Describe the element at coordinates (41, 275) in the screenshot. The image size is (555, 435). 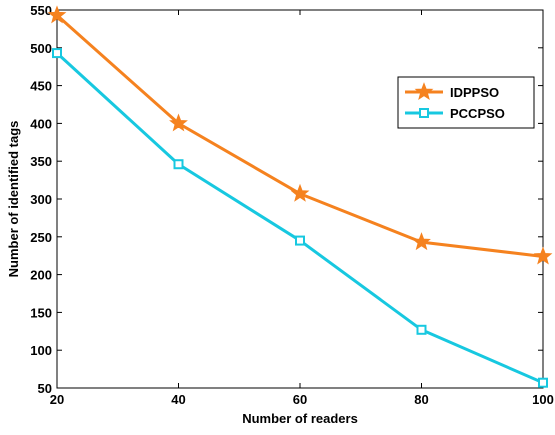
I see `y-tick-label: 200` at that location.